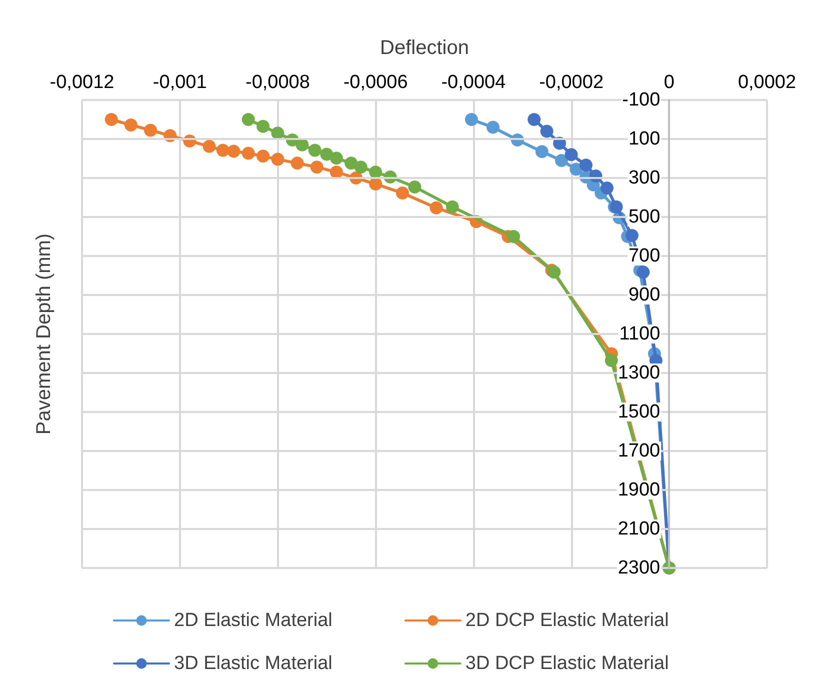  Describe the element at coordinates (639, 373) in the screenshot. I see `y-tick-label: 1300` at that location.